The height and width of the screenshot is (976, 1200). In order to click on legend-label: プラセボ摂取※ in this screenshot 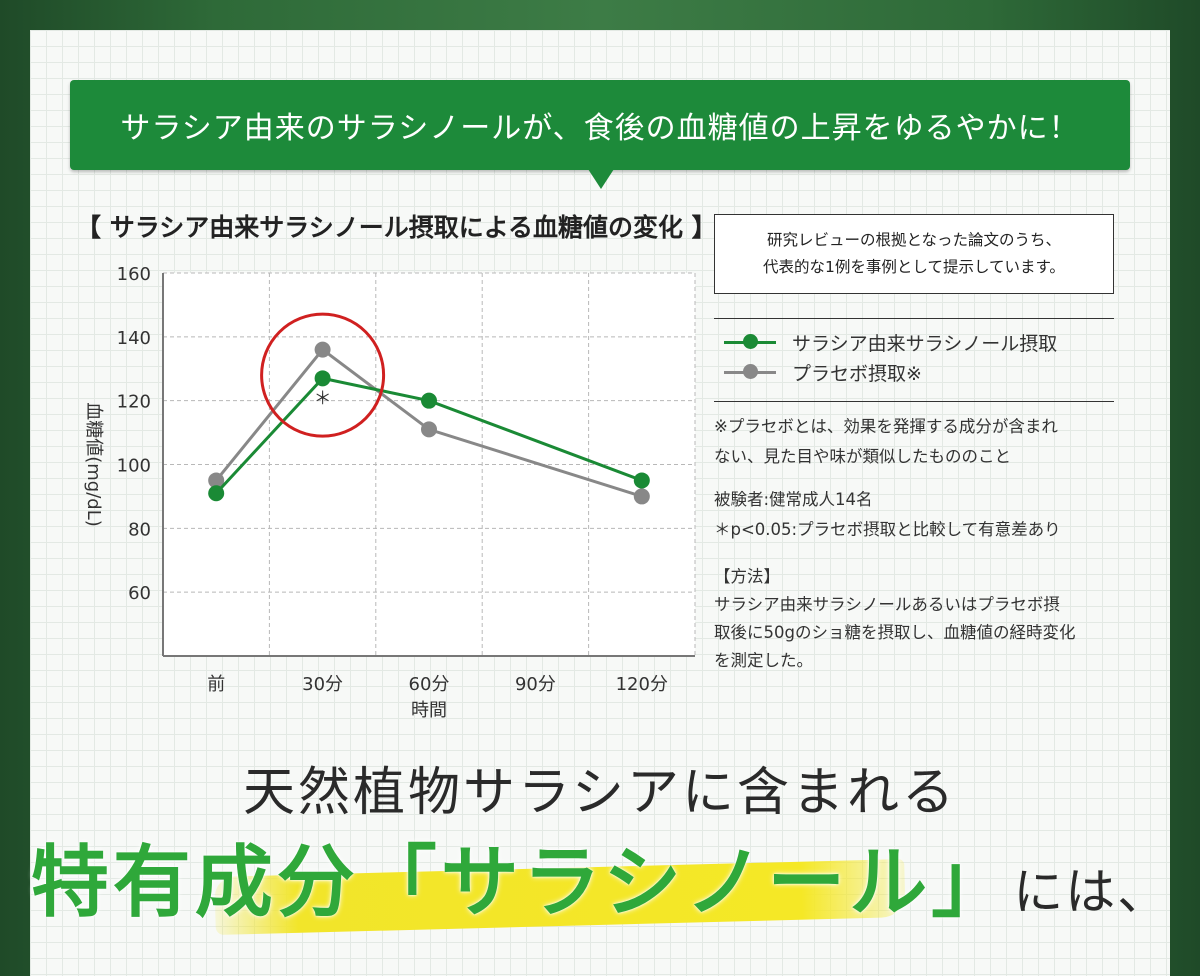, I will do `click(857, 373)`.